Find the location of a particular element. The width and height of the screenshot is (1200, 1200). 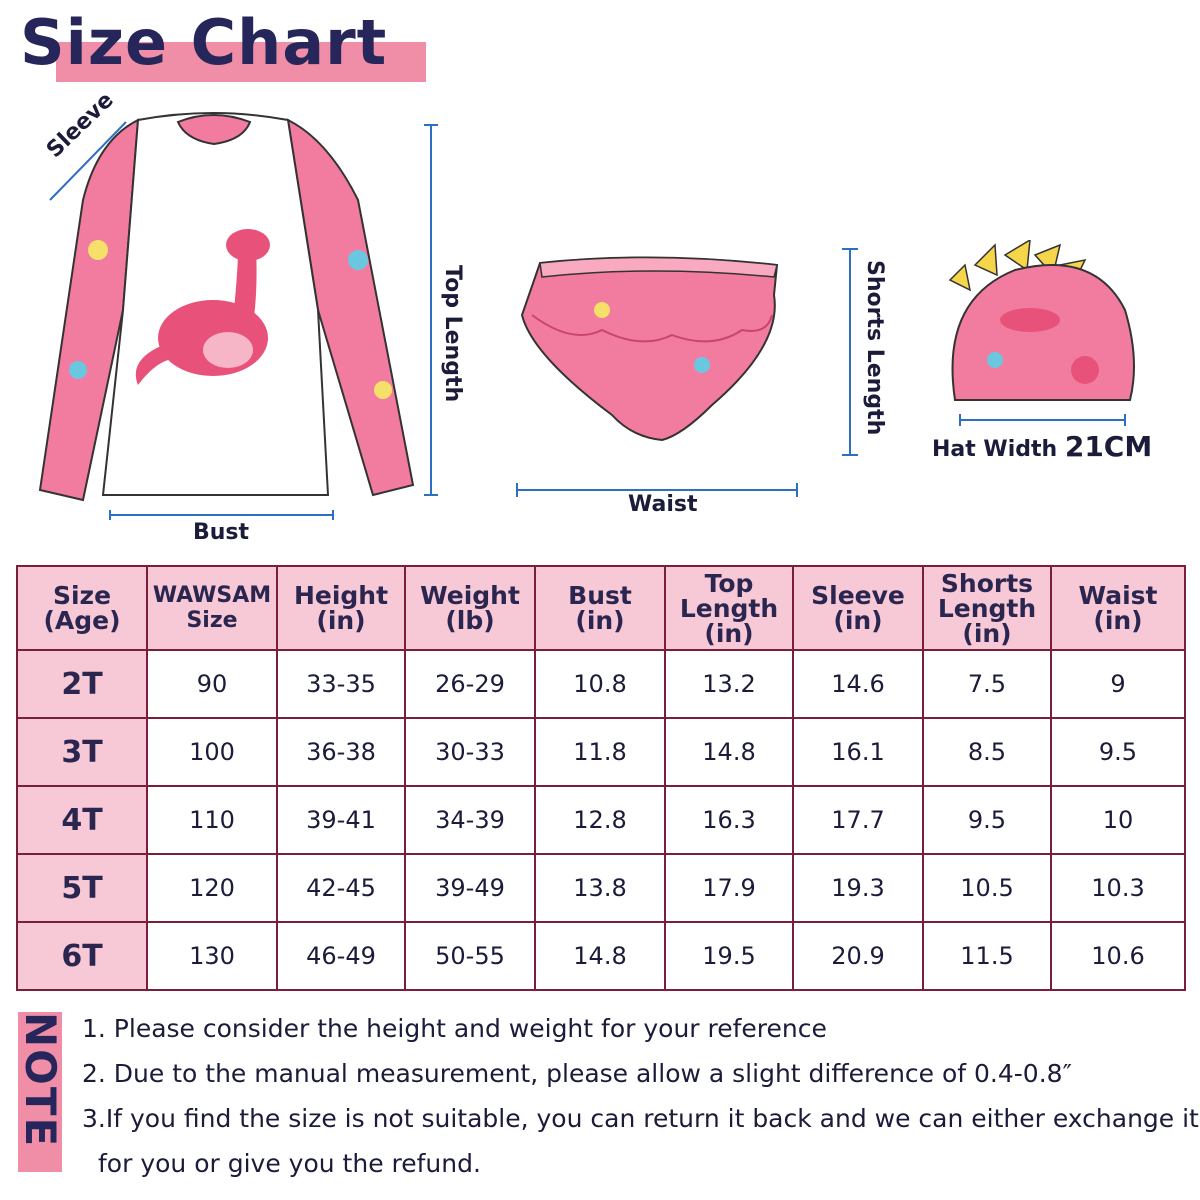

table-cell: 50-55 is located at coordinates (470, 956).